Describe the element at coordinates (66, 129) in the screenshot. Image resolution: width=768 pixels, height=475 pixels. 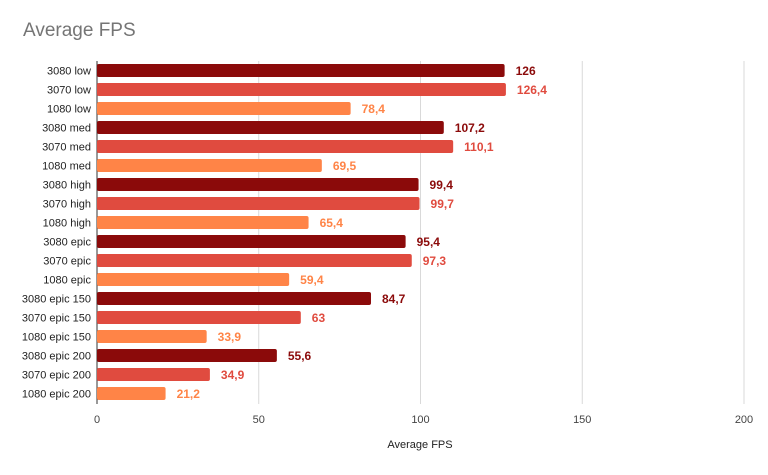
I see `category-label: 3080 med` at that location.